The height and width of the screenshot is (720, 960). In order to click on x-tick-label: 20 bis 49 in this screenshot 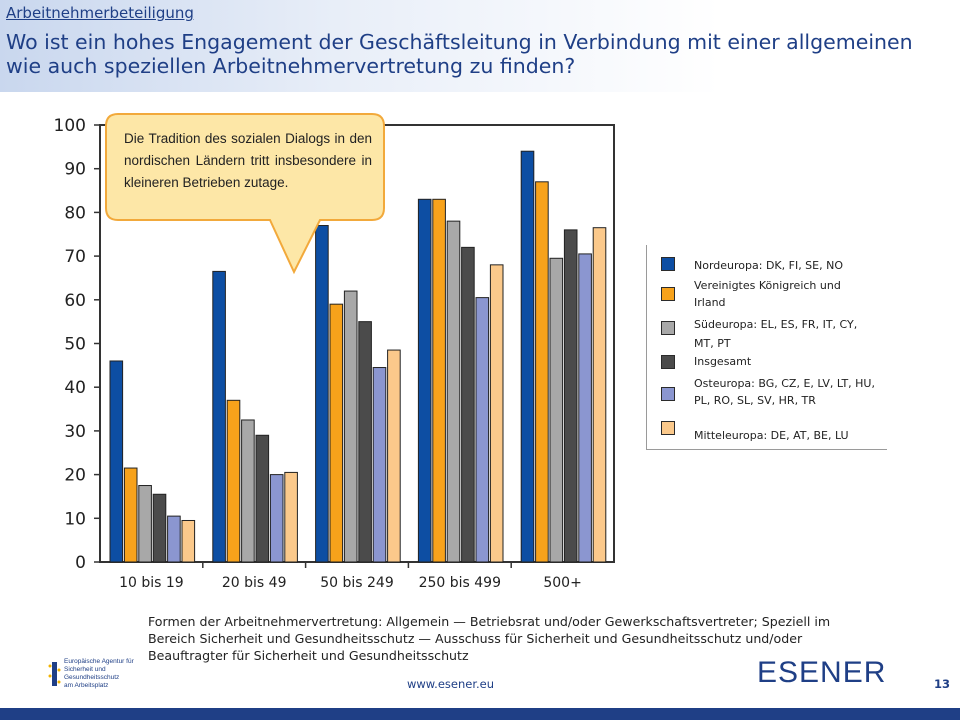, I will do `click(254, 583)`.